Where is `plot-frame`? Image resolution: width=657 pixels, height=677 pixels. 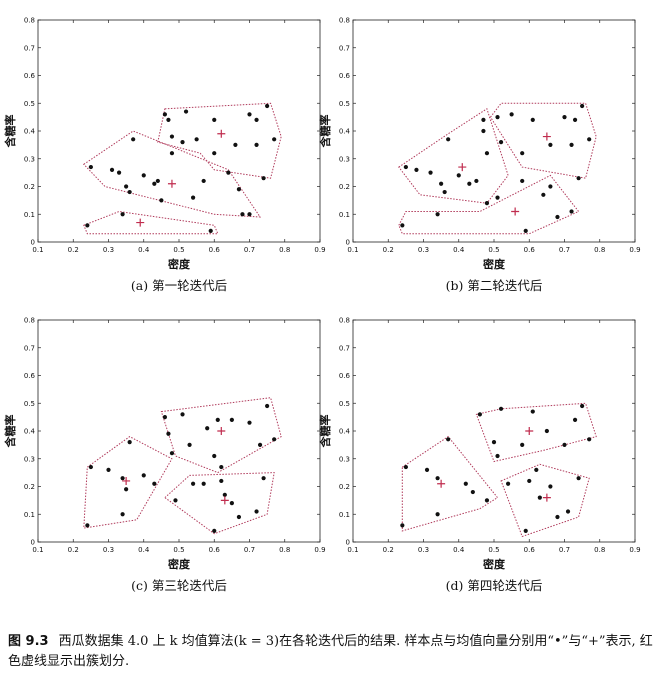 plot-frame is located at coordinates (494, 131).